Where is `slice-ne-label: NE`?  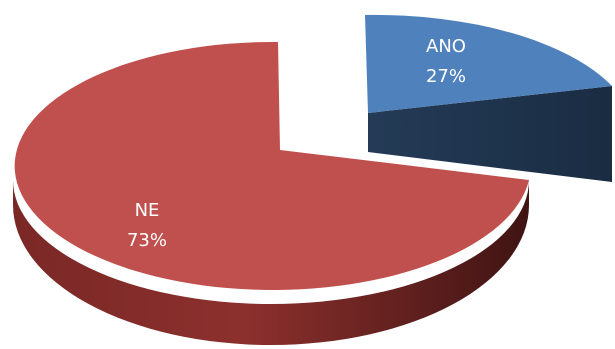
slice-ne-label: NE is located at coordinates (147, 210).